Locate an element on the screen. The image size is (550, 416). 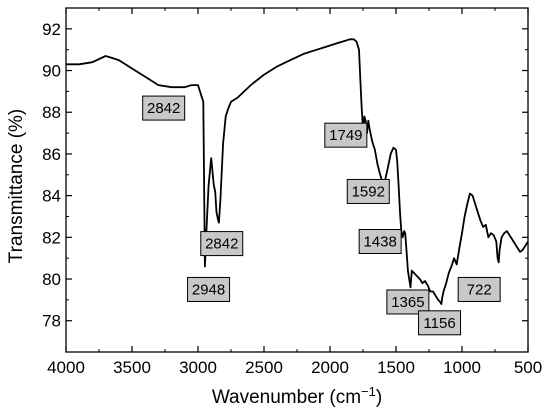
x-axis-label: Wavenumber (cm−1) is located at coordinates (297, 396).